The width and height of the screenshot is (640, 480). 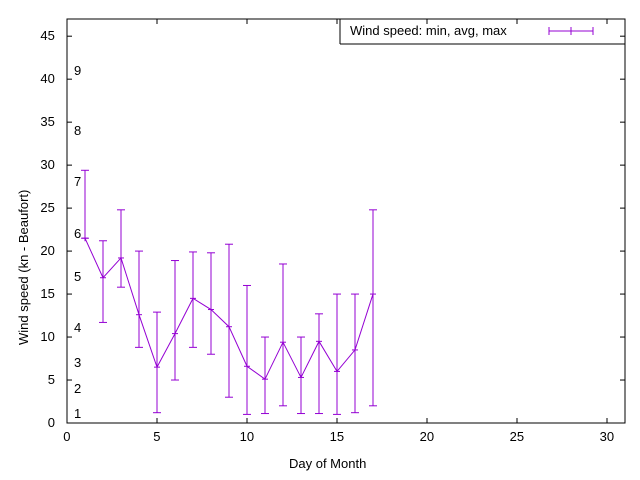 What do you see at coordinates (47, 122) in the screenshot?
I see `y-tick-label: 35` at bounding box center [47, 122].